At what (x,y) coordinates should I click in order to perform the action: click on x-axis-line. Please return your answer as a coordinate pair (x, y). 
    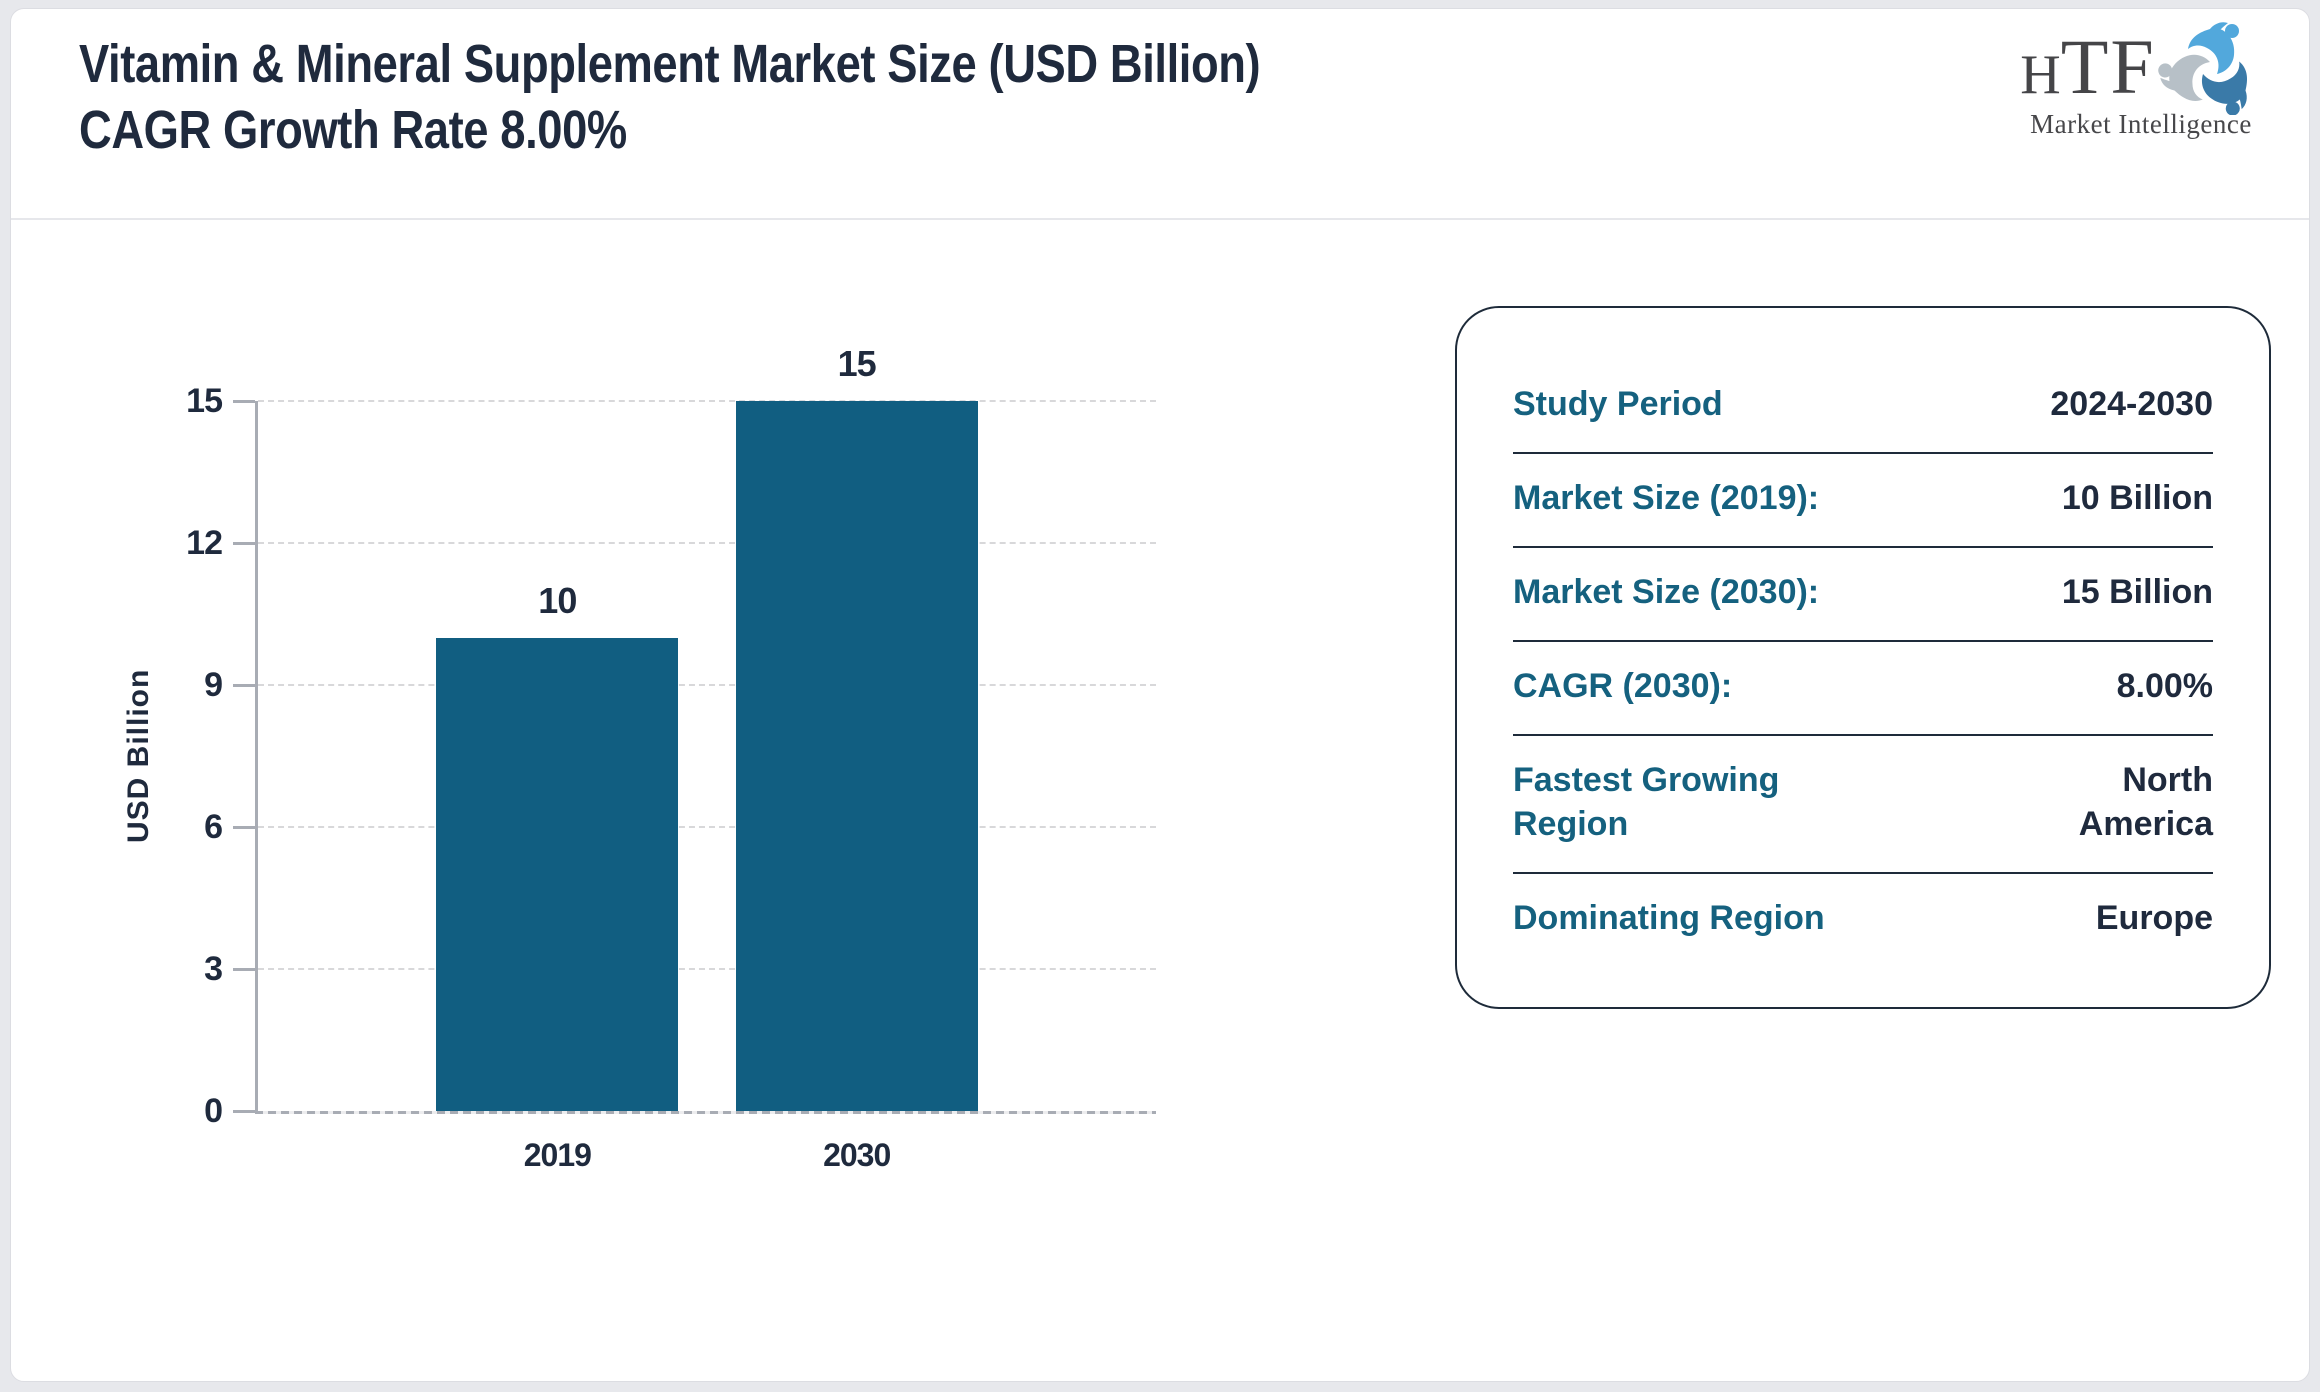
    Looking at the image, I should click on (705, 1112).